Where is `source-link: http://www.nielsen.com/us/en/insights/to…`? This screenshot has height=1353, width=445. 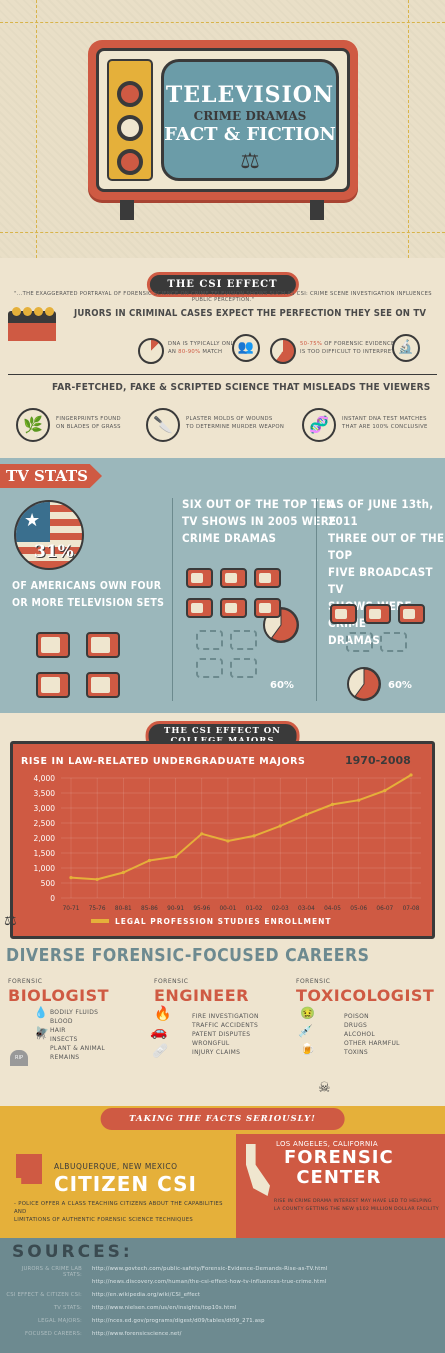
source-link: http://www.nielsen.com/us/en/insights/to… is located at coordinates (164, 1308).